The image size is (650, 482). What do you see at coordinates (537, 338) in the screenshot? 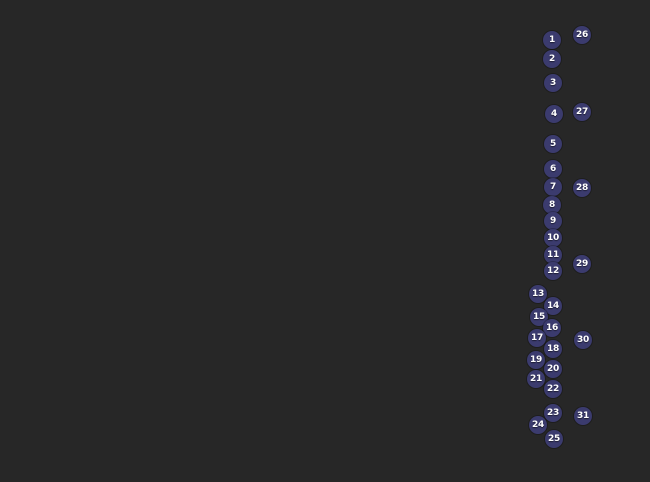
I see `som-marker-17: 17` at bounding box center [537, 338].